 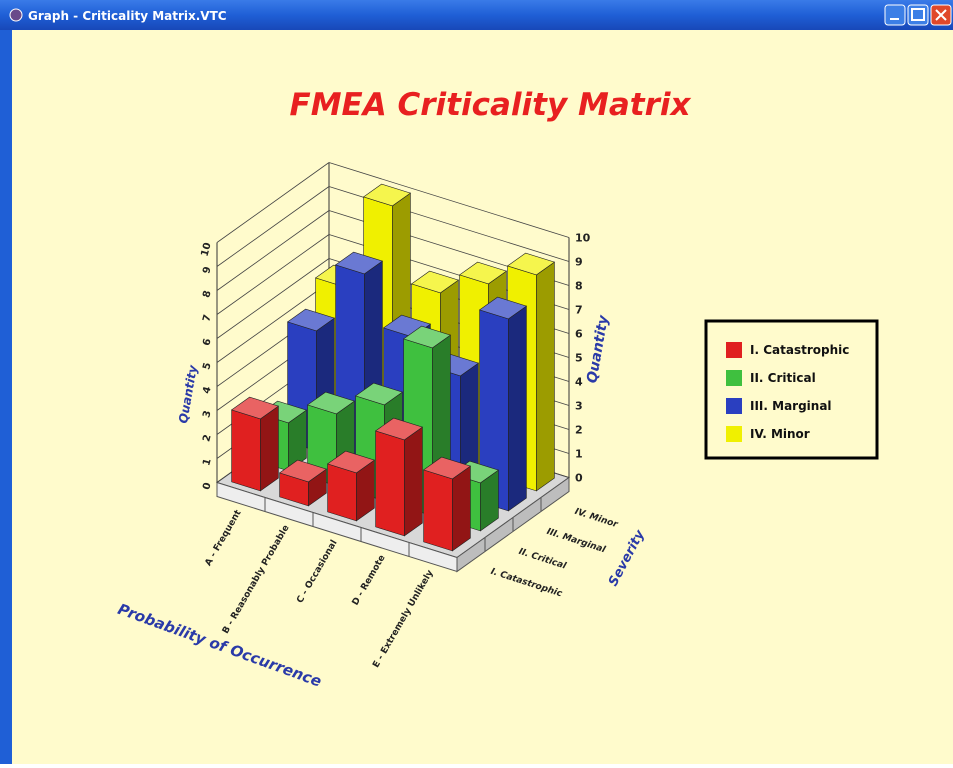 I want to click on y2-tick-label: 3, so click(x=579, y=406).